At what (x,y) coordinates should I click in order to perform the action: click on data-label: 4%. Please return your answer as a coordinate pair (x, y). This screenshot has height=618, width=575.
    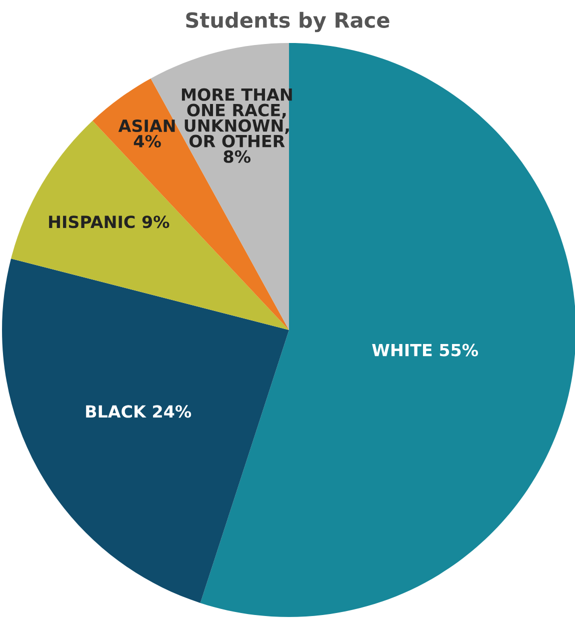
    Looking at the image, I should click on (147, 141).